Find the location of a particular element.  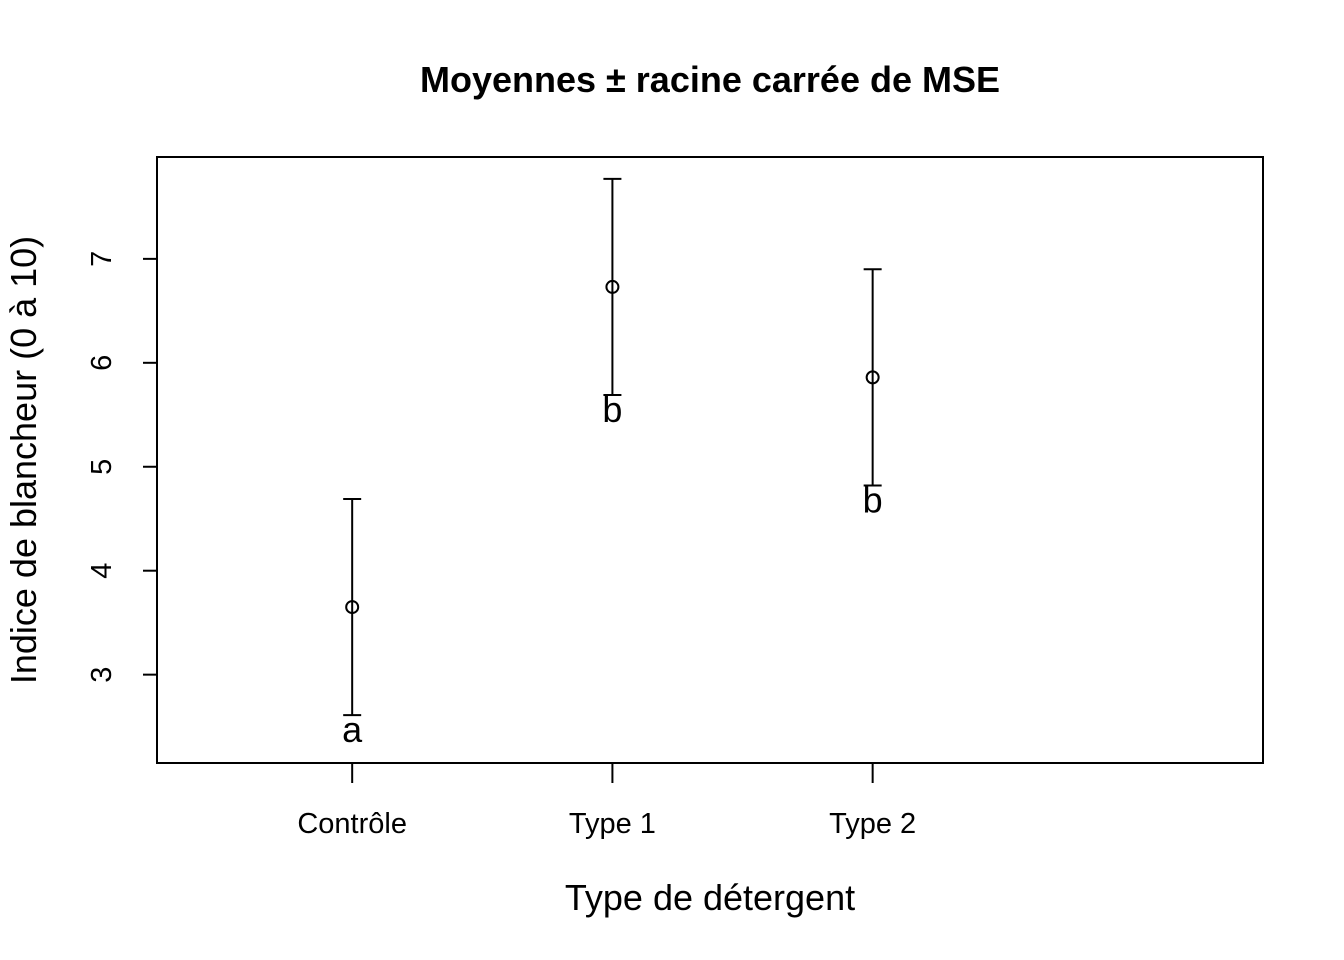

x-axis-title: Type de détergent is located at coordinates (710, 897).